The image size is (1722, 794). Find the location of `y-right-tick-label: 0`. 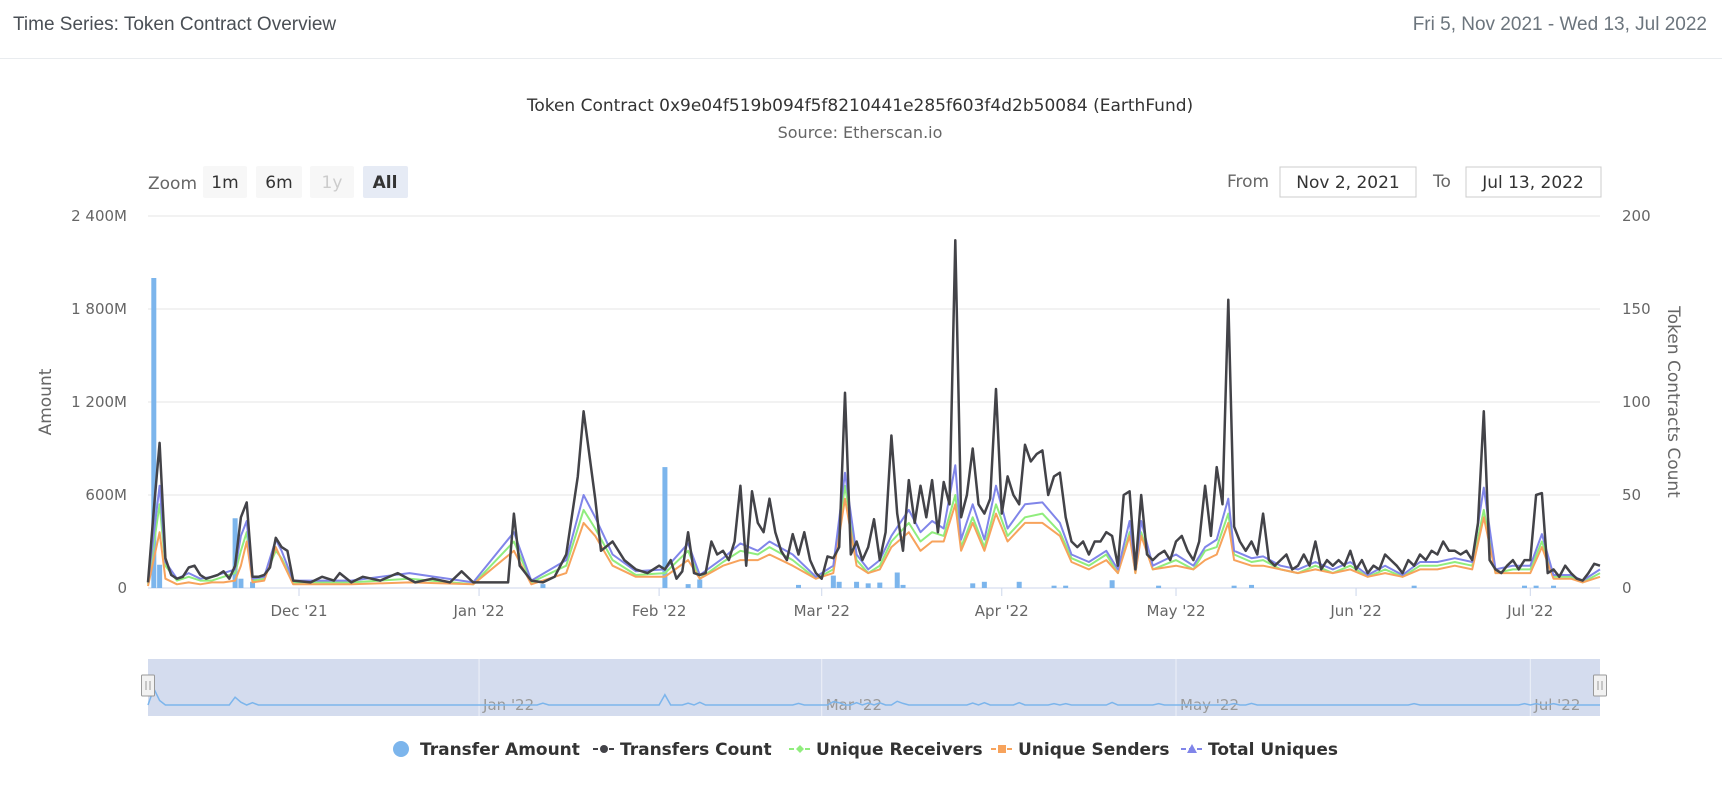

y-right-tick-label: 0 is located at coordinates (1627, 588).